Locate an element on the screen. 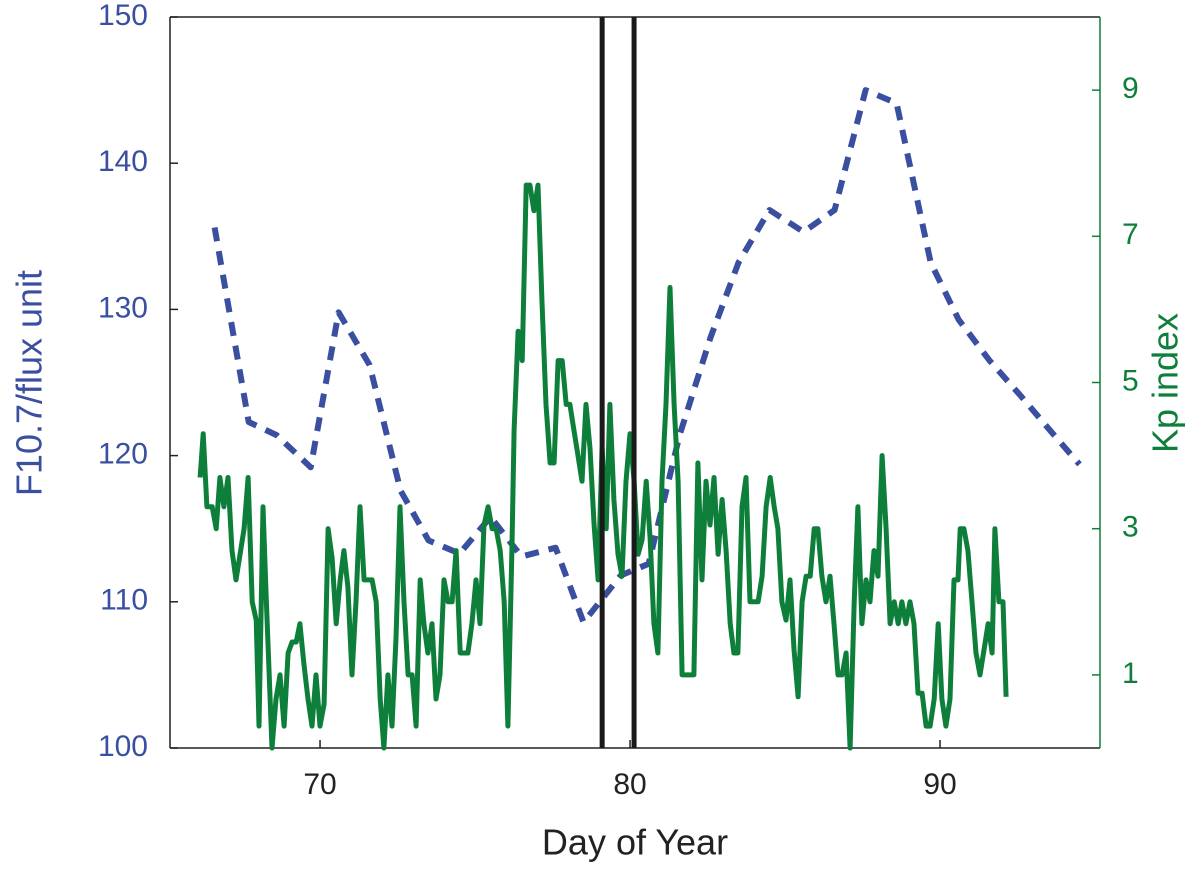 The image size is (1200, 870). y-tick-label: 110 is located at coordinates (124, 600).